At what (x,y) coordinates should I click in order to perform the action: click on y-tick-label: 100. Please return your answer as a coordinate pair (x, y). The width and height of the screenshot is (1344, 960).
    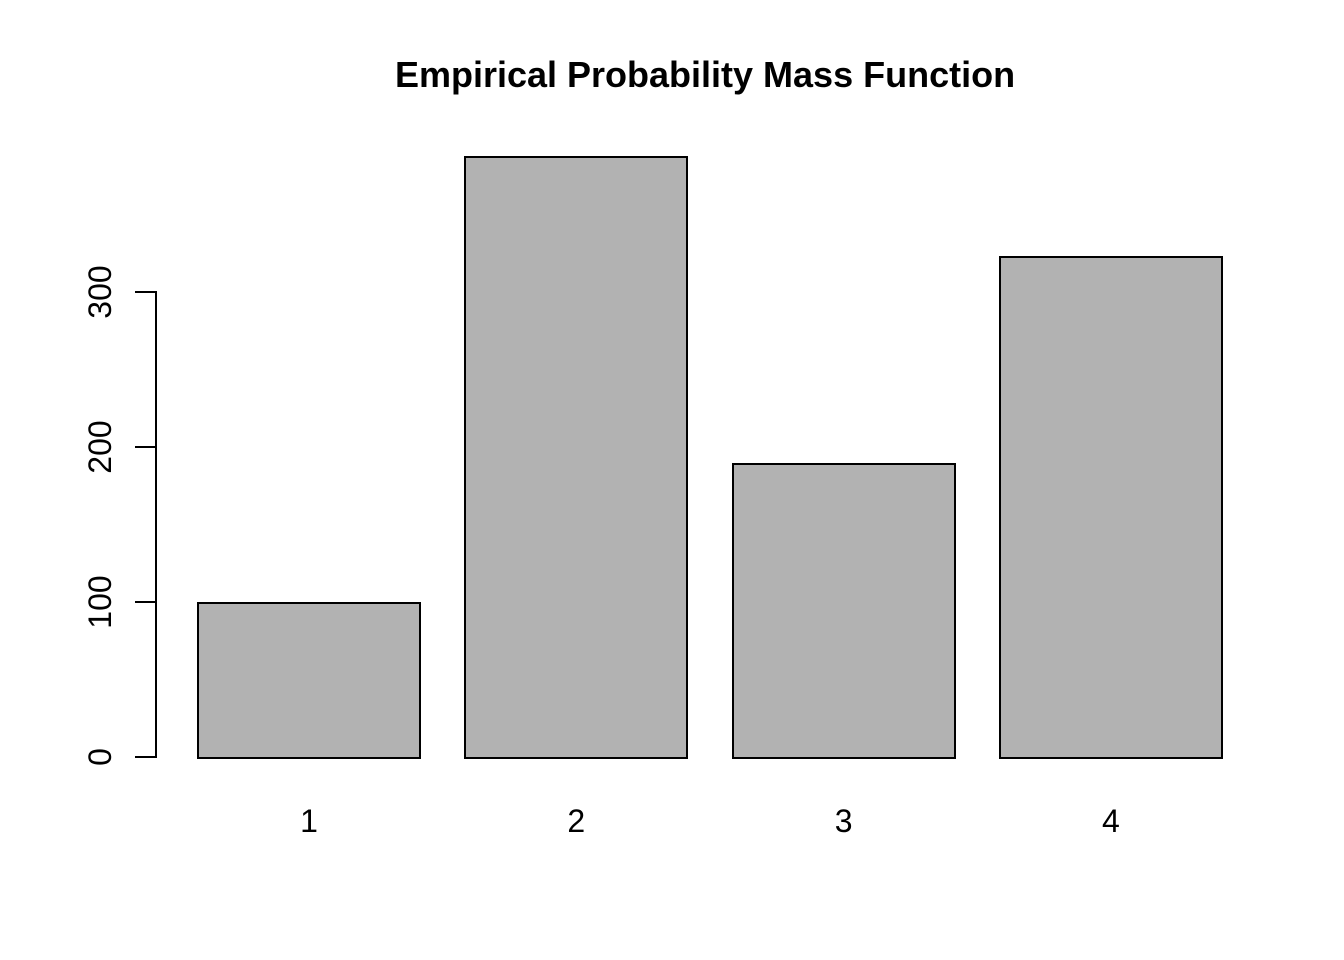
    Looking at the image, I should click on (100, 602).